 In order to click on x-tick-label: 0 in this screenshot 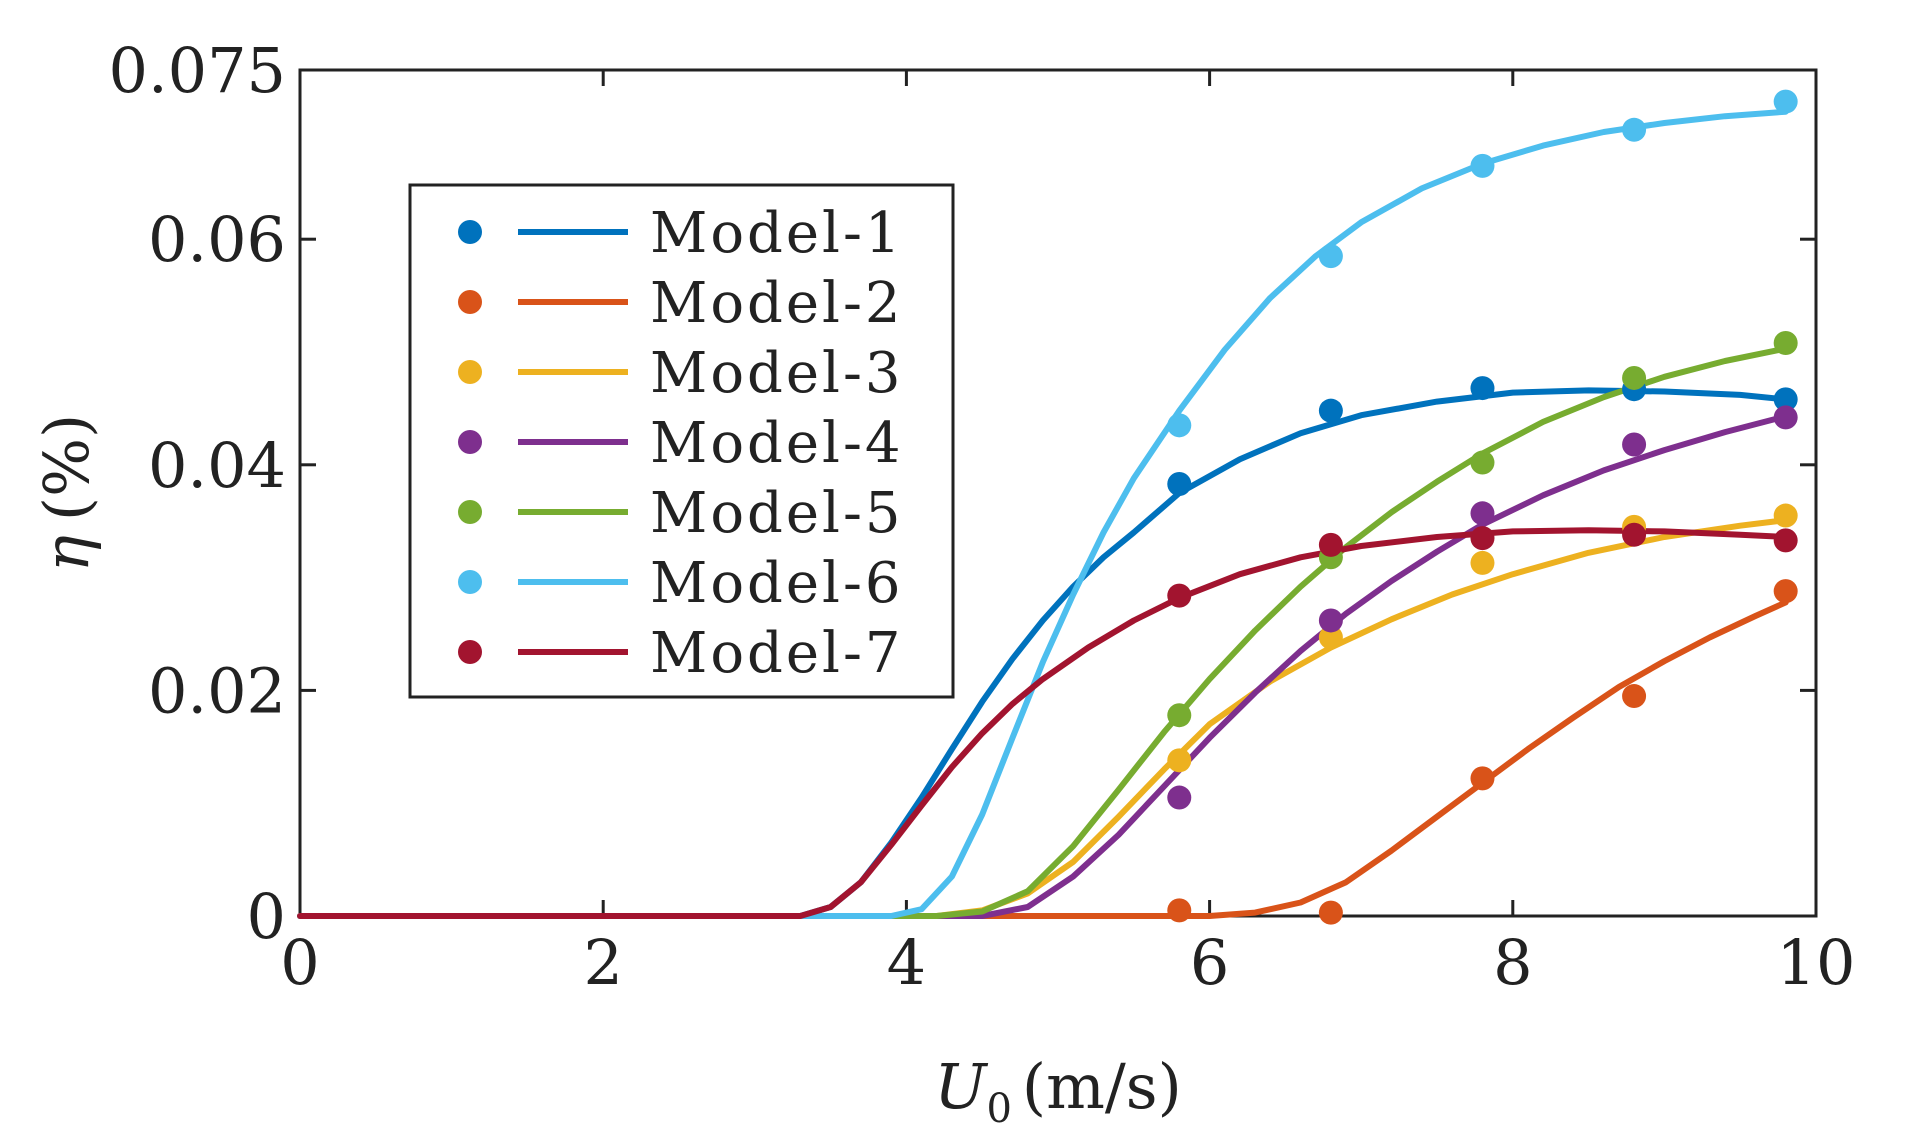, I will do `click(299, 962)`.